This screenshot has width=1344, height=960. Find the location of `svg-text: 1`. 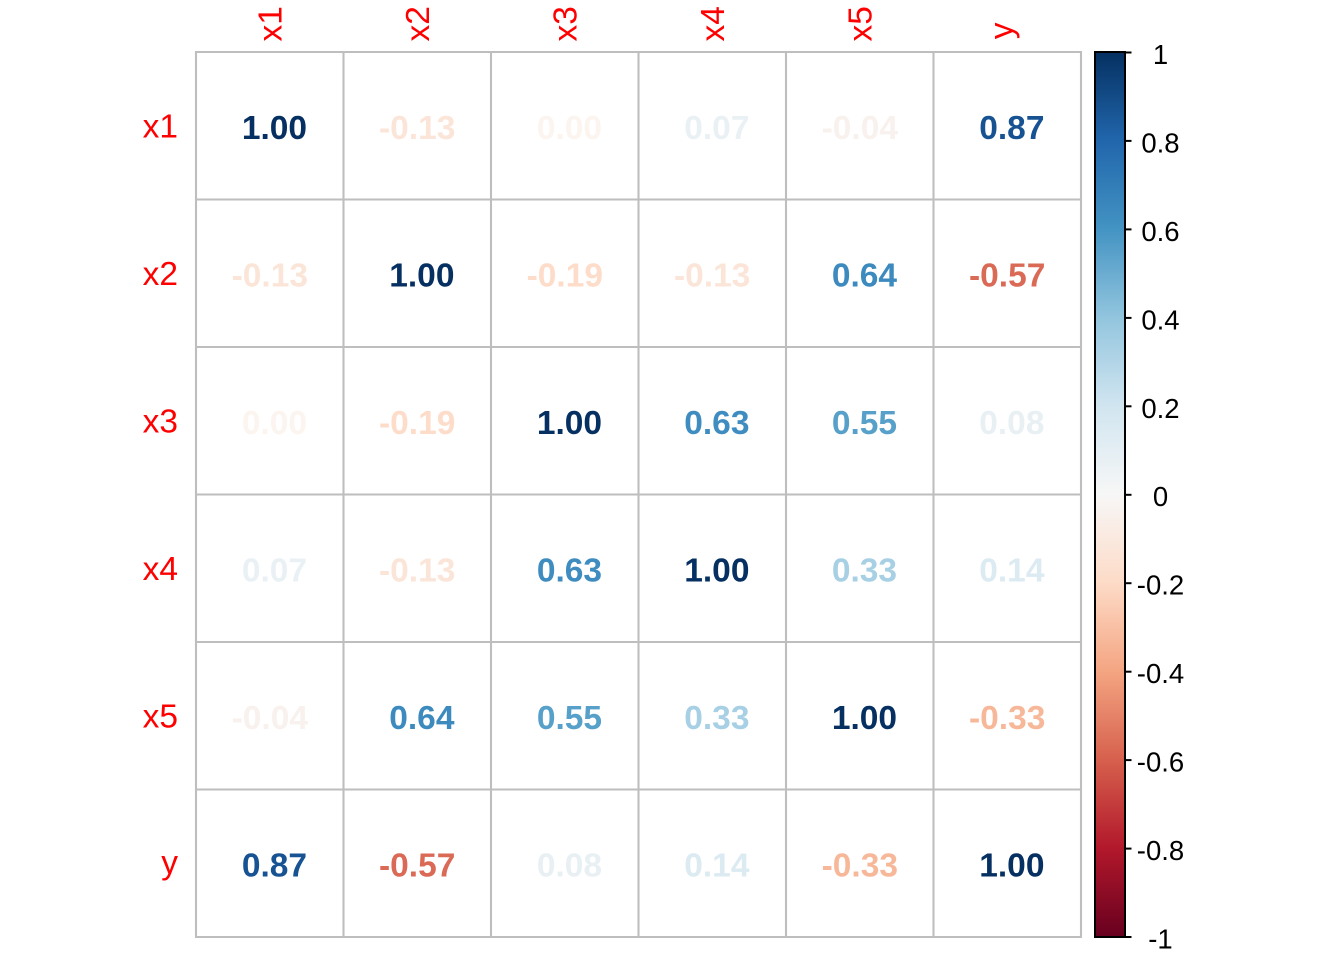

svg-text: 1 is located at coordinates (1160, 54).